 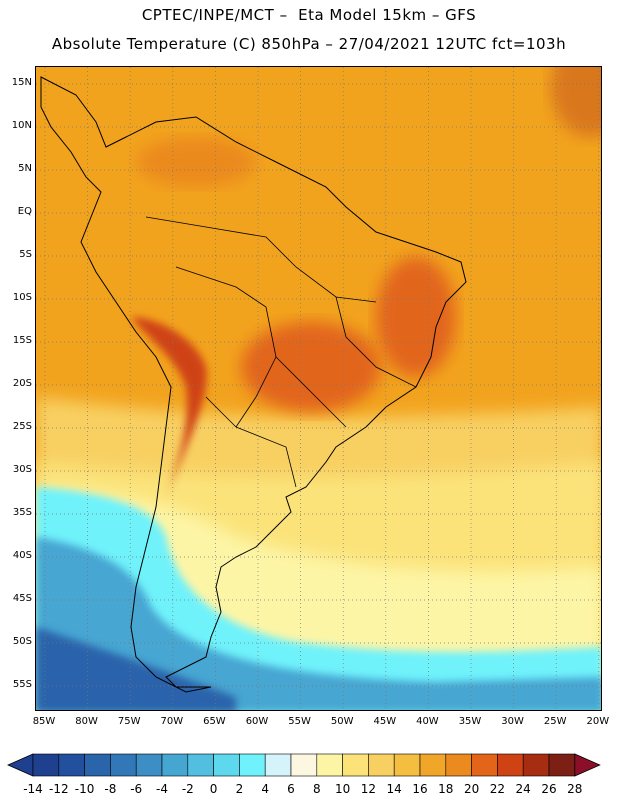 I want to click on country-borders, so click(x=281, y=352).